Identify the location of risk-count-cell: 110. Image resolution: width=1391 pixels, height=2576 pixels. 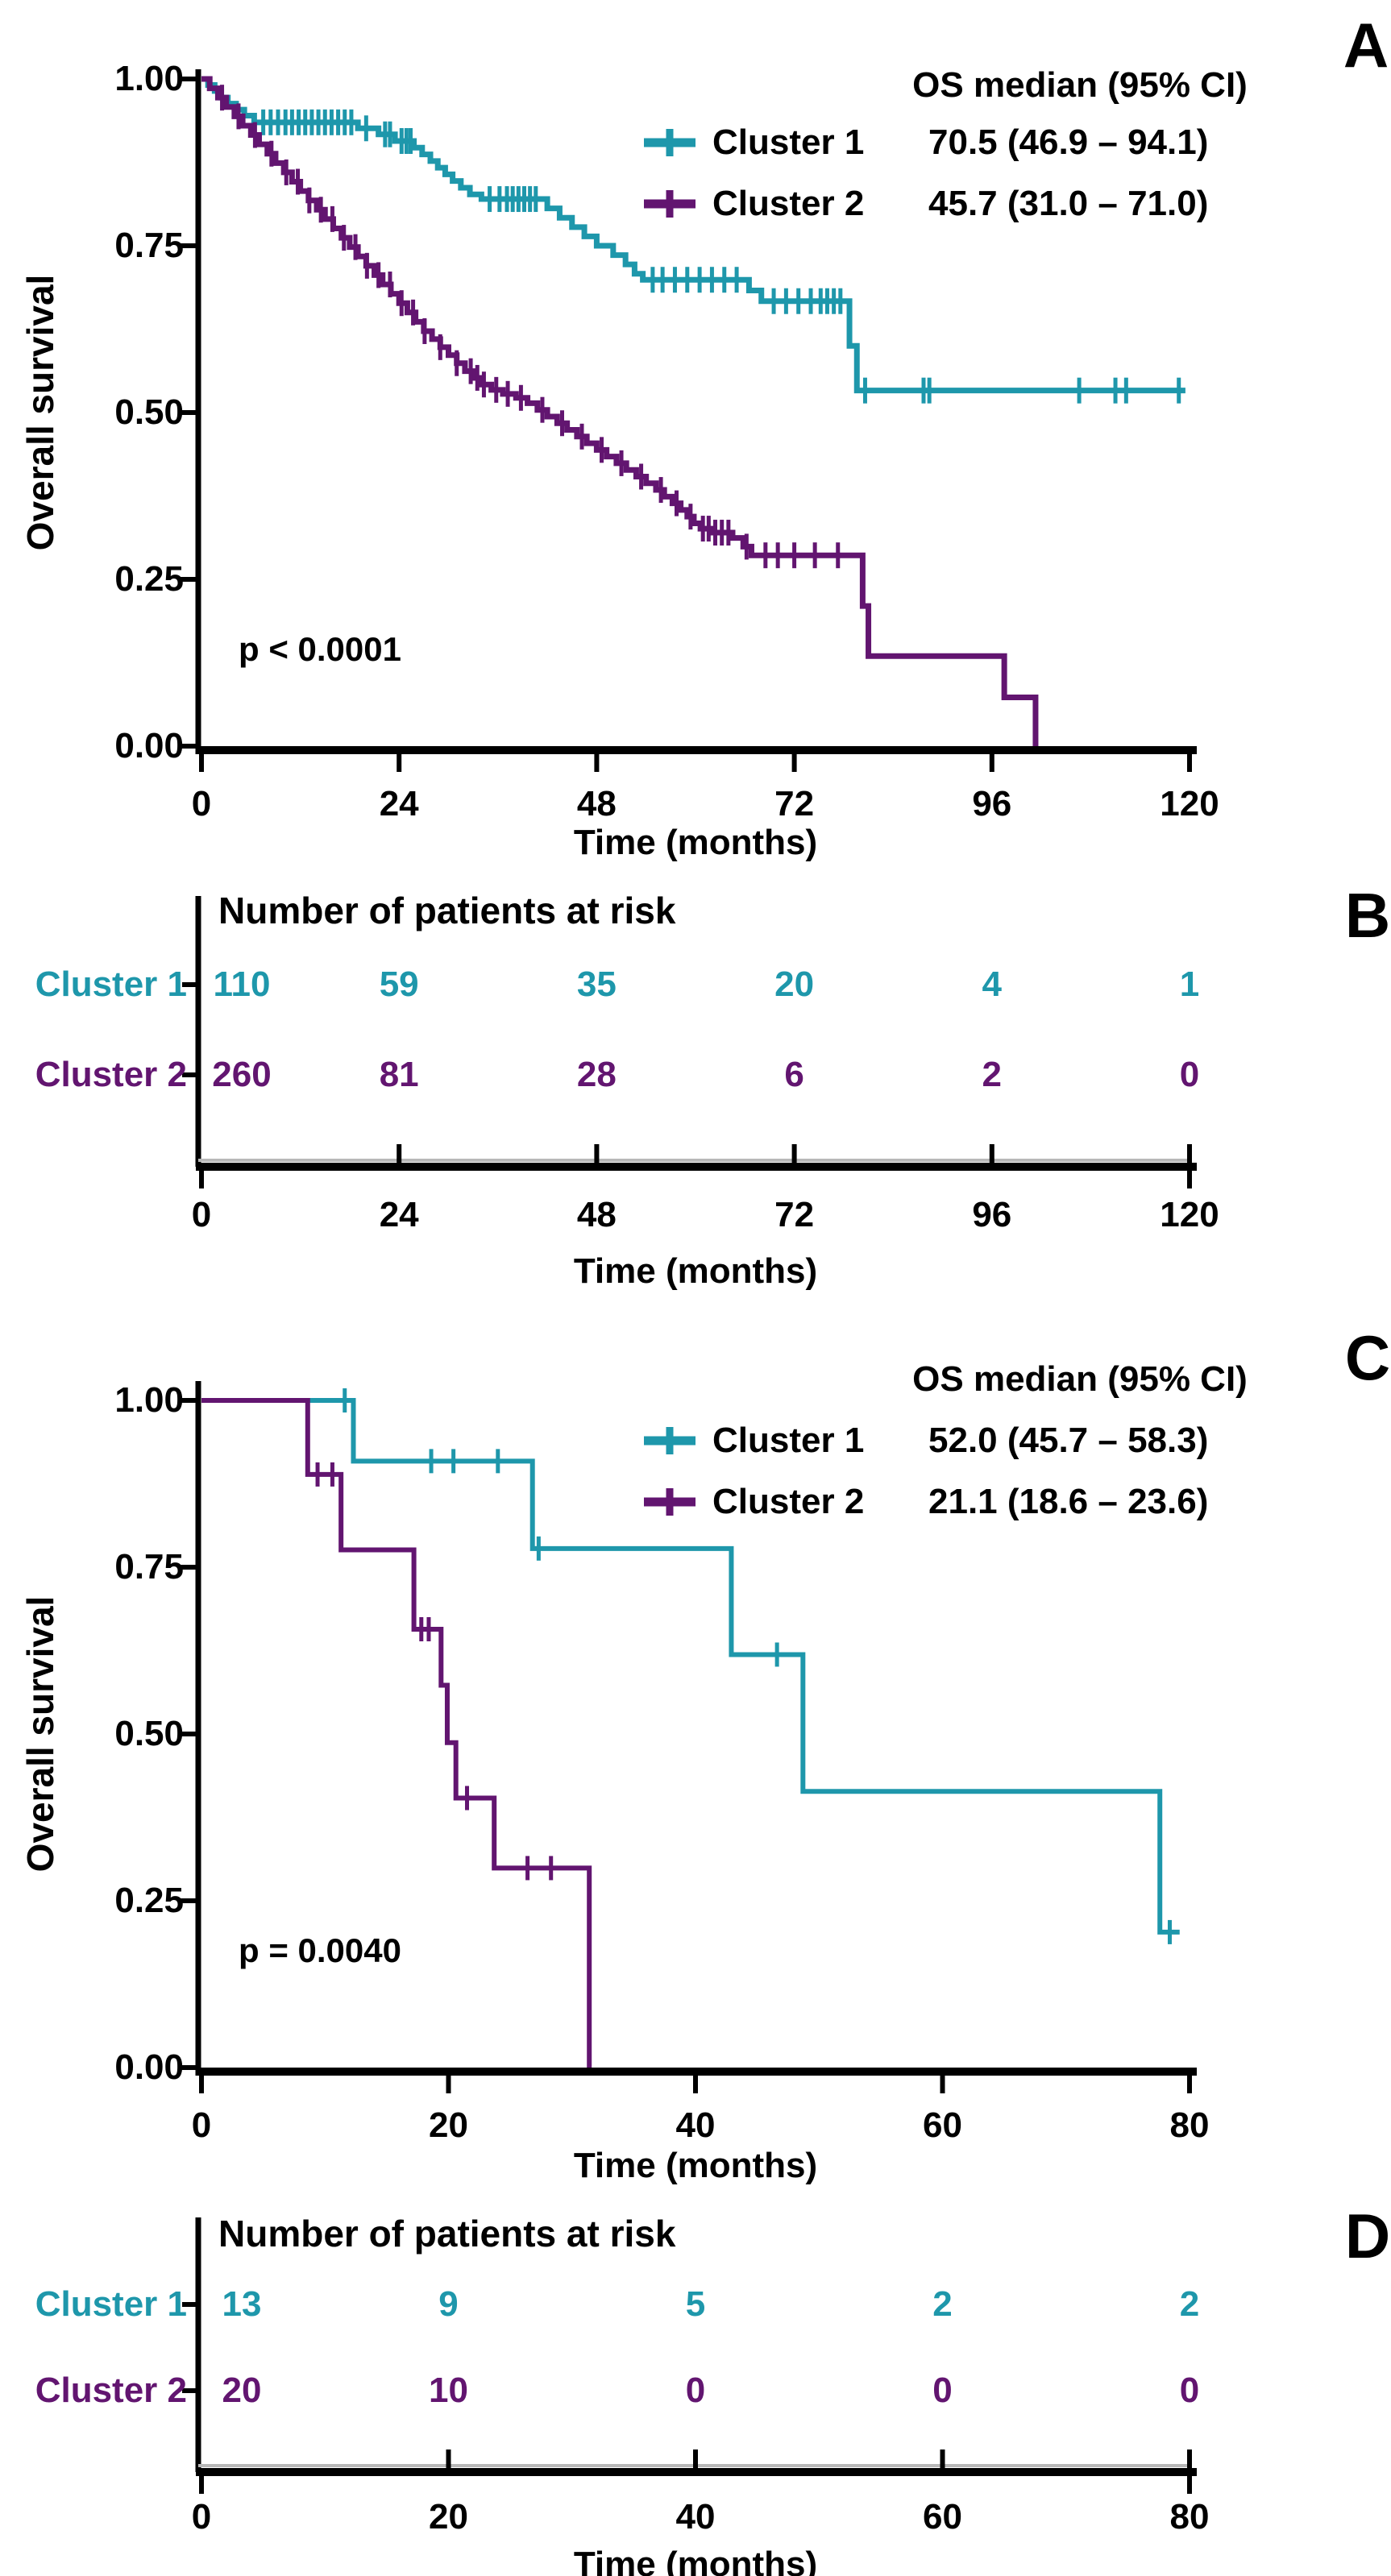
(242, 984).